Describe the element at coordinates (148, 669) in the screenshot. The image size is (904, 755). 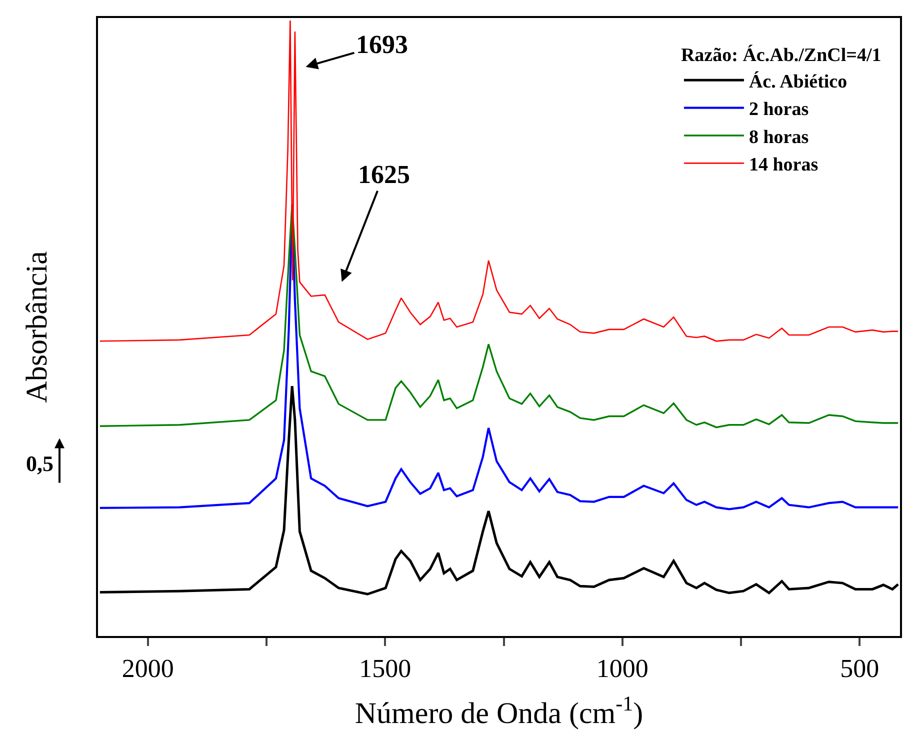
I see `x-tick-label: 2000` at that location.